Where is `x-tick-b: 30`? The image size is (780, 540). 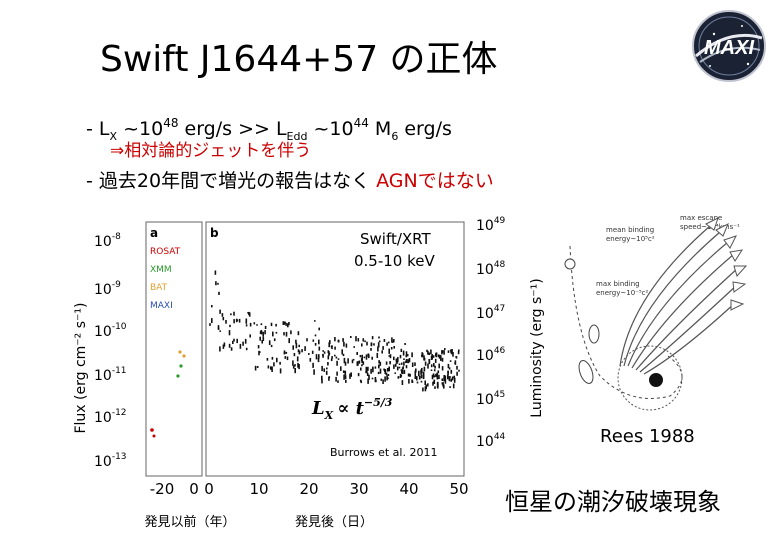
x-tick-b: 30 is located at coordinates (358, 489).